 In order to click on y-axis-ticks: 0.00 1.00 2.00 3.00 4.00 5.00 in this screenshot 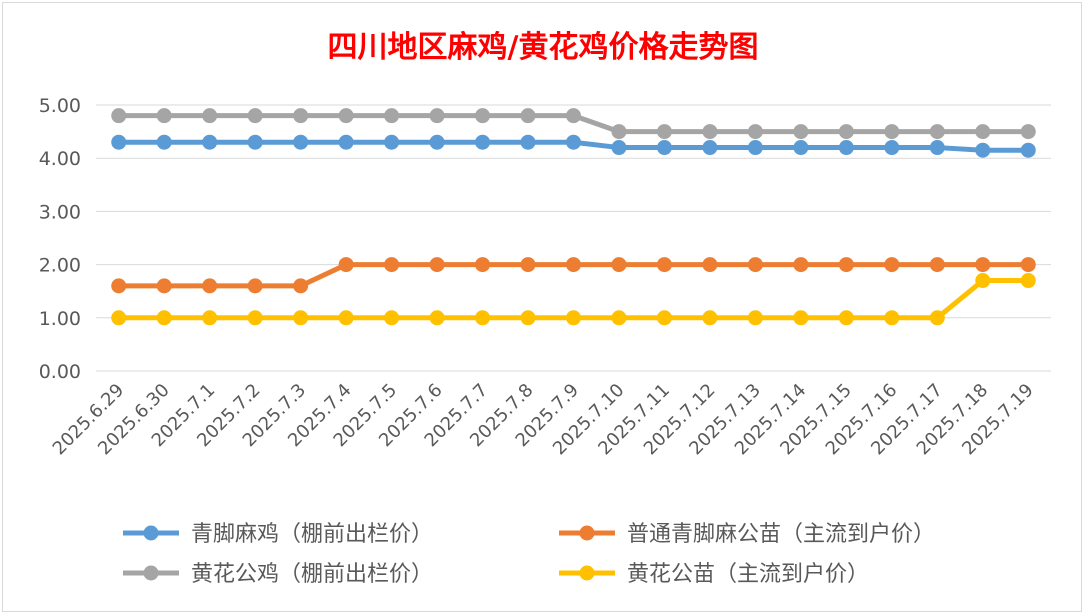, I will do `click(60, 239)`.